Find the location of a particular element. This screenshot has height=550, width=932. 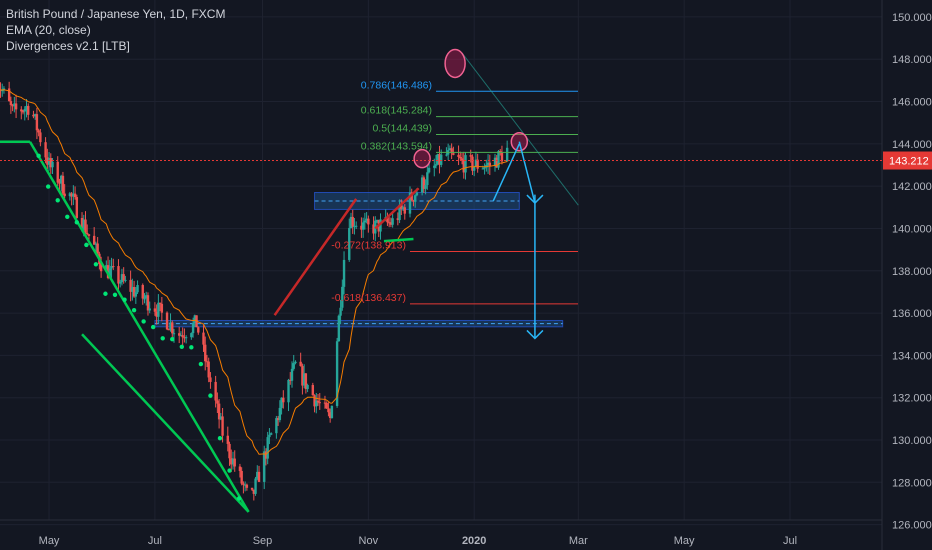

legend-ema: EMA (20, close) is located at coordinates (48, 30).